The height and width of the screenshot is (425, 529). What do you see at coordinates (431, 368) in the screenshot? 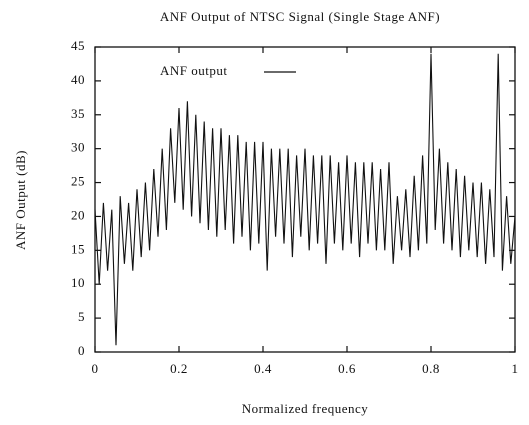
I see `x-tick-label: 0.8` at bounding box center [431, 368].